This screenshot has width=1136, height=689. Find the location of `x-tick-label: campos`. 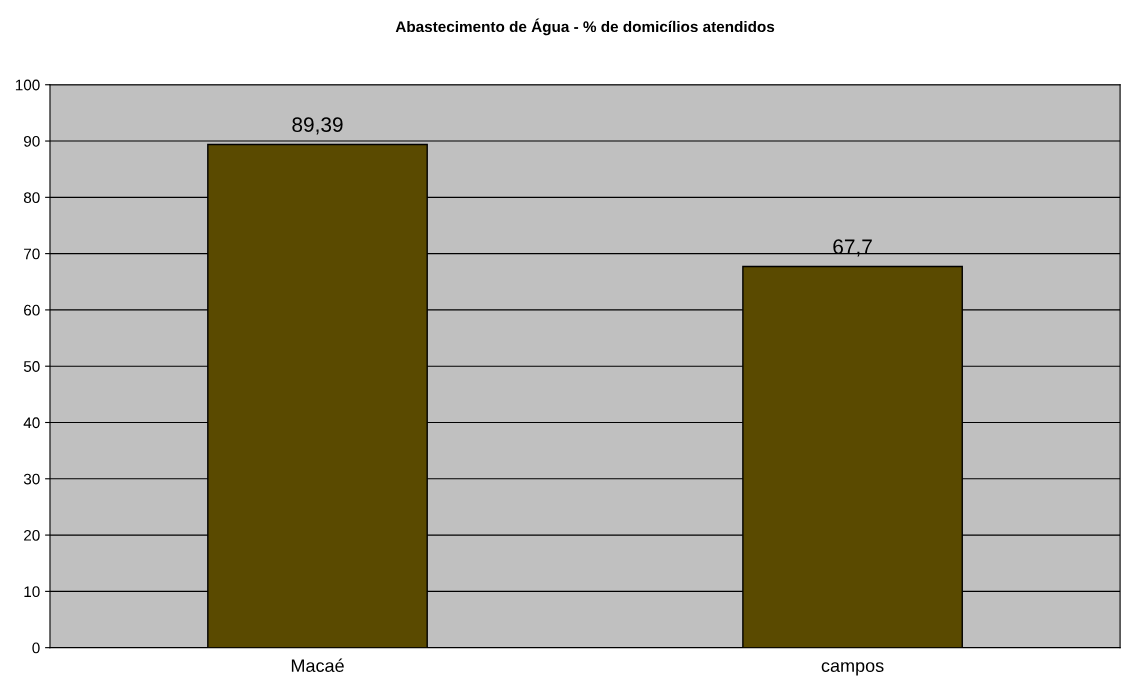

x-tick-label: campos is located at coordinates (852, 669).